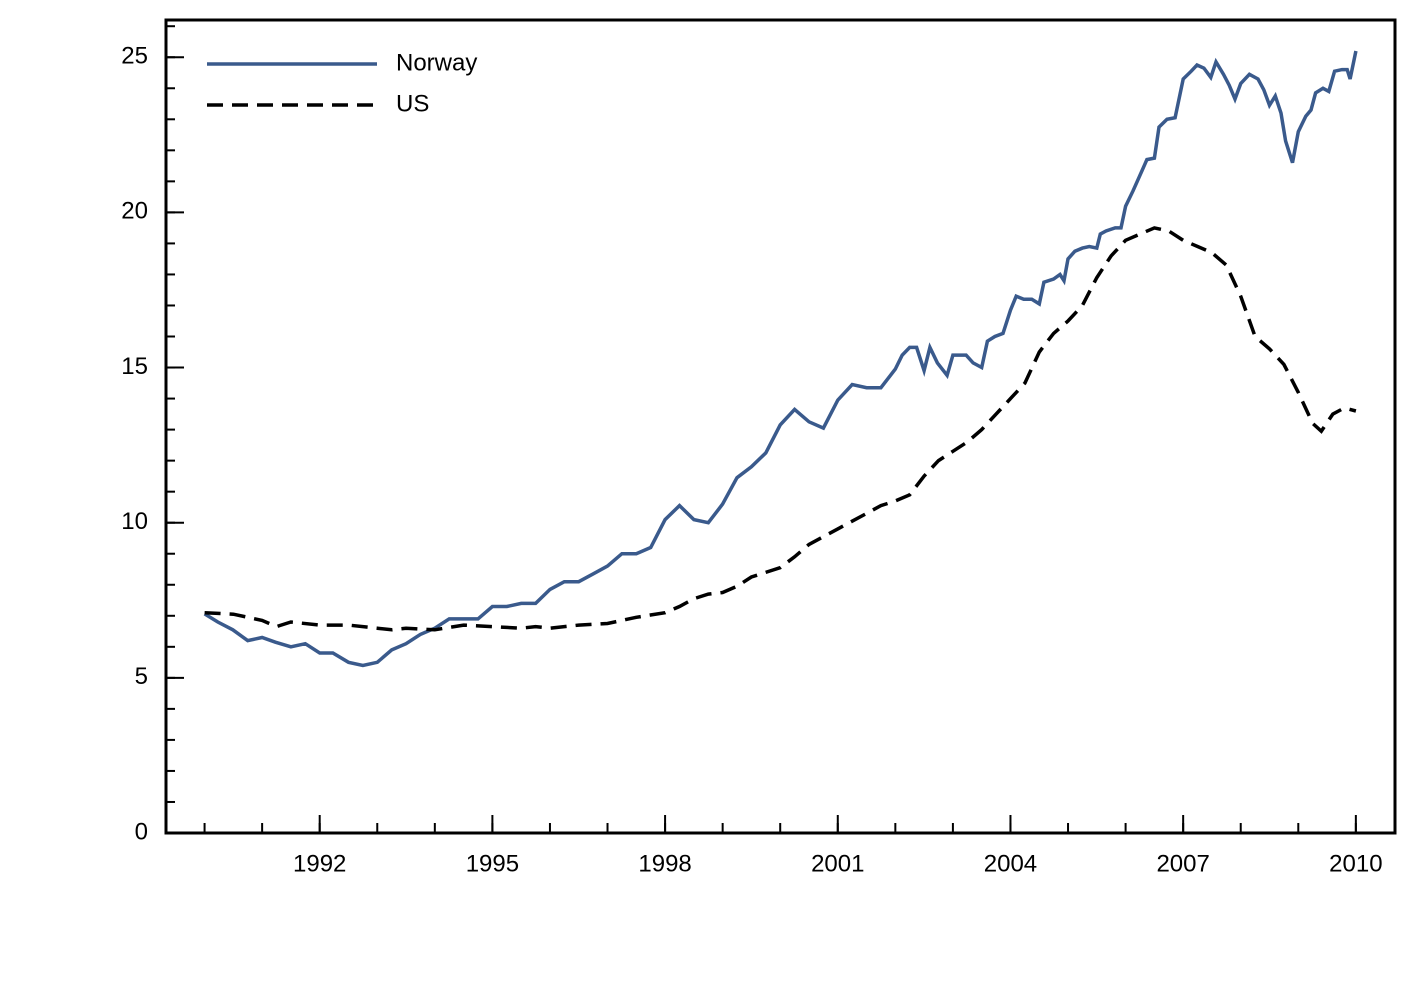  What do you see at coordinates (134, 366) in the screenshot?
I see `y-tick-label: 15` at bounding box center [134, 366].